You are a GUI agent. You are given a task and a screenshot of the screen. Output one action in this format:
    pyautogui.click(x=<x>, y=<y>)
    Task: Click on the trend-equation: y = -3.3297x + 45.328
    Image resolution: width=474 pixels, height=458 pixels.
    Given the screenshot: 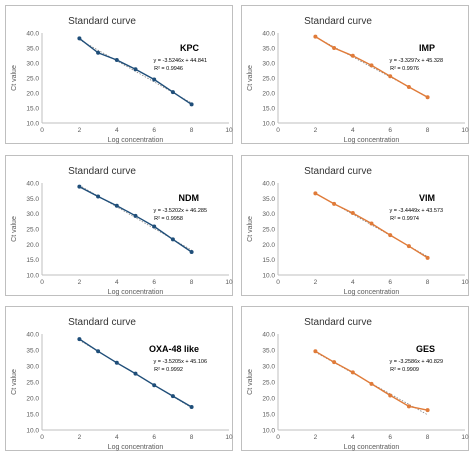 What is the action you would take?
    pyautogui.click(x=416, y=61)
    